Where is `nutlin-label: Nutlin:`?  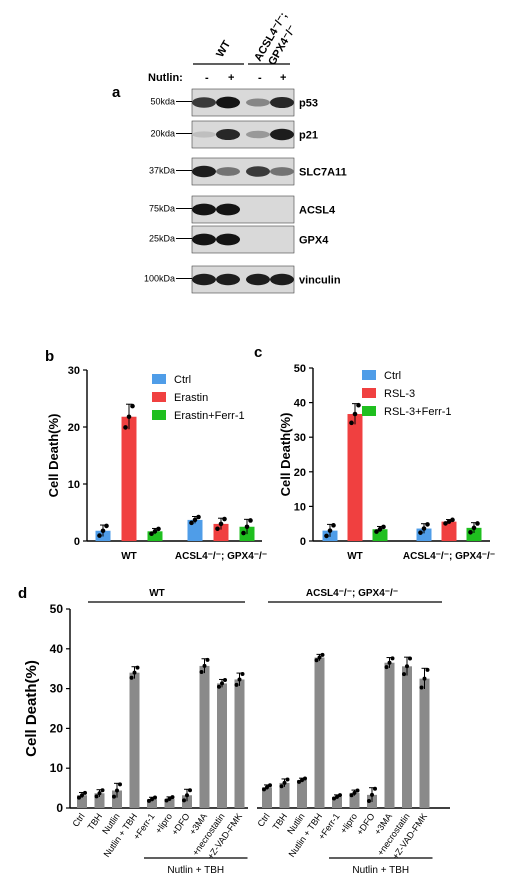 nutlin-label: Nutlin: is located at coordinates (165, 78).